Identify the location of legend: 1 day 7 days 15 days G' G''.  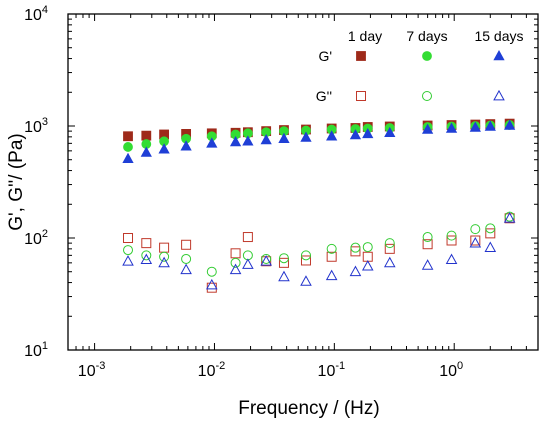
(420, 66).